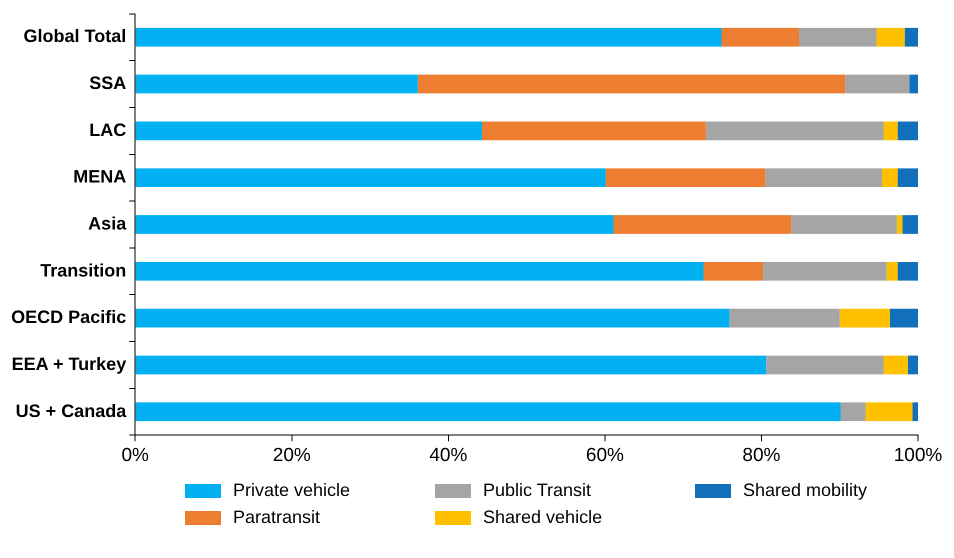 Image resolution: width=954 pixels, height=558 pixels. Describe the element at coordinates (69, 364) in the screenshot. I see `y-tick-label: EEA + Turkey` at that location.